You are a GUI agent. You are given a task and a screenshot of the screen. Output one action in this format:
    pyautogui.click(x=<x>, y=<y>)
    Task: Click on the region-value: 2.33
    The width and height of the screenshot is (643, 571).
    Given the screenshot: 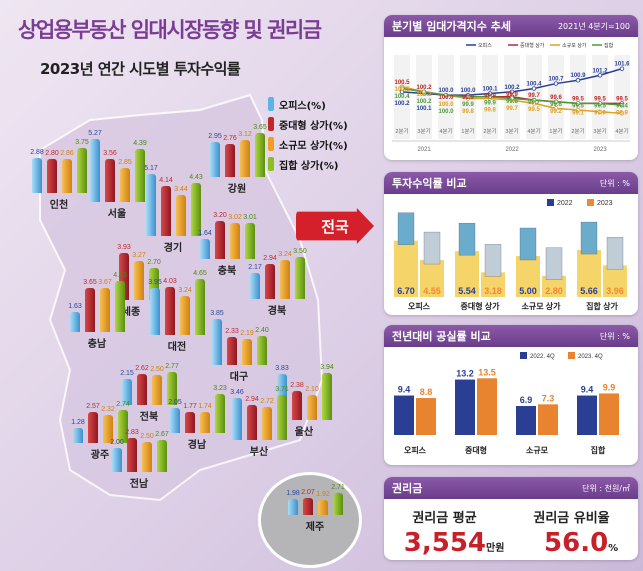 What is the action you would take?
    pyautogui.click(x=232, y=332)
    